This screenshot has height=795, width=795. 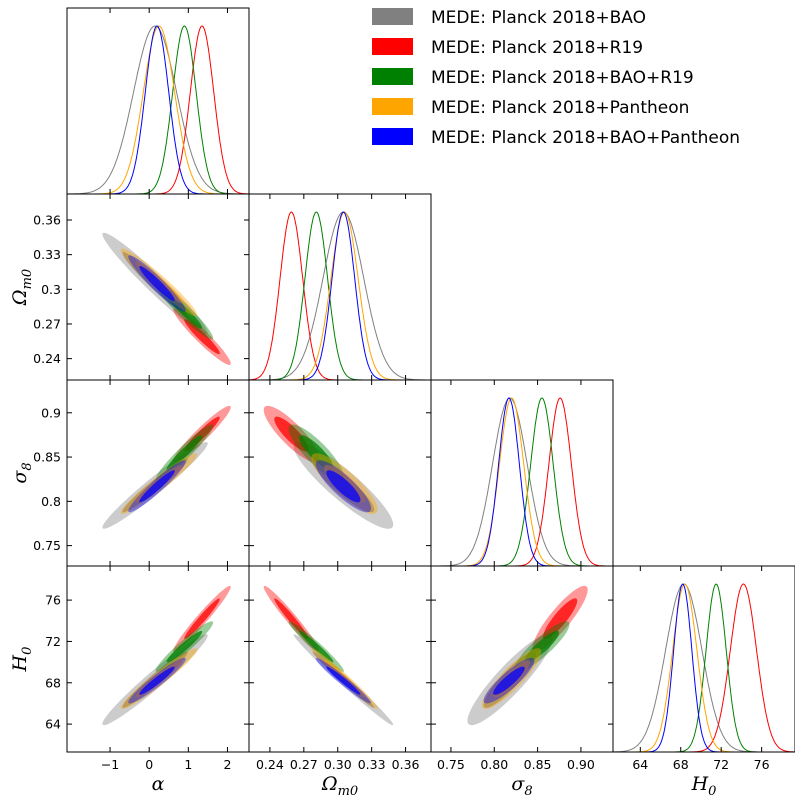 What do you see at coordinates (20, 663) in the screenshot?
I see `axis-symbol: H` at bounding box center [20, 663].